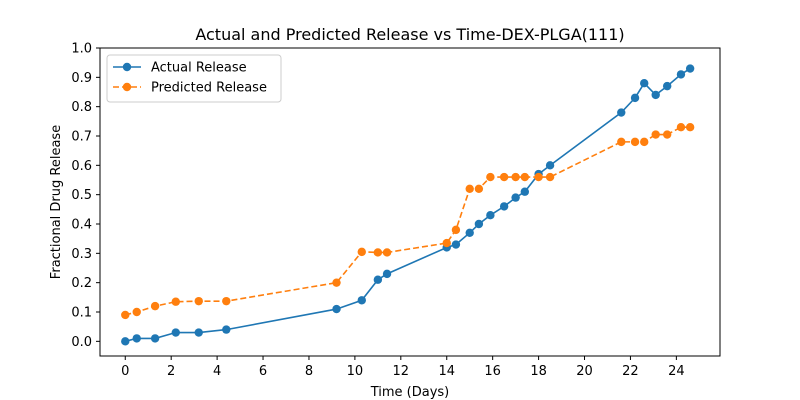 This screenshot has width=800, height=400. I want to click on y-tick-label: 0.2, so click(81, 283).